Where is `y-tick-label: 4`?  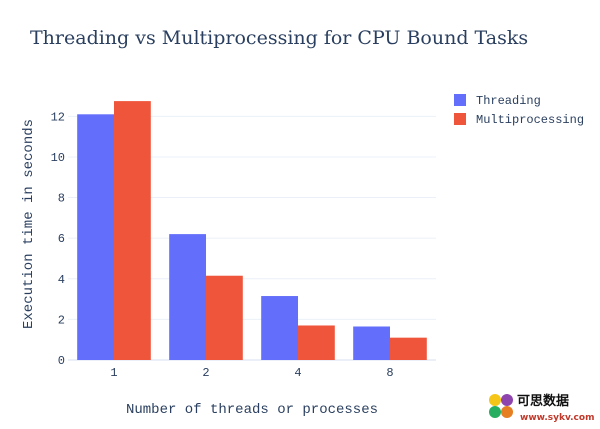 y-tick-label: 4 is located at coordinates (61, 280).